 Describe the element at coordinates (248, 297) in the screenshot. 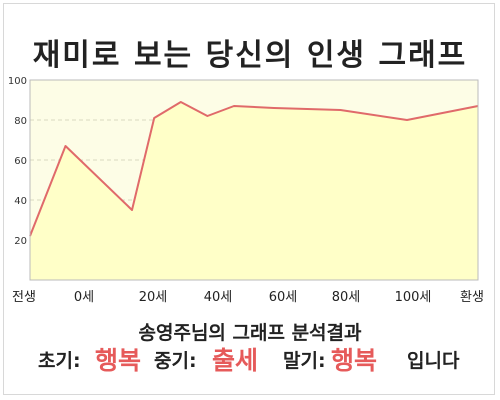

I see `x-tick-labels: 전생 0세 20세 40세 60세 80세 100세 환생` at that location.